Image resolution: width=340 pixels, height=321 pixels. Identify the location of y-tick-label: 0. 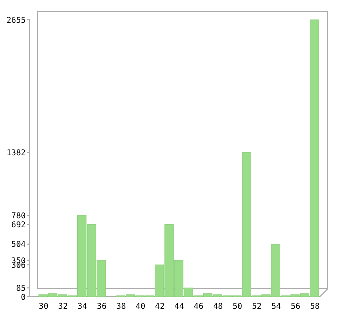
(23, 297).